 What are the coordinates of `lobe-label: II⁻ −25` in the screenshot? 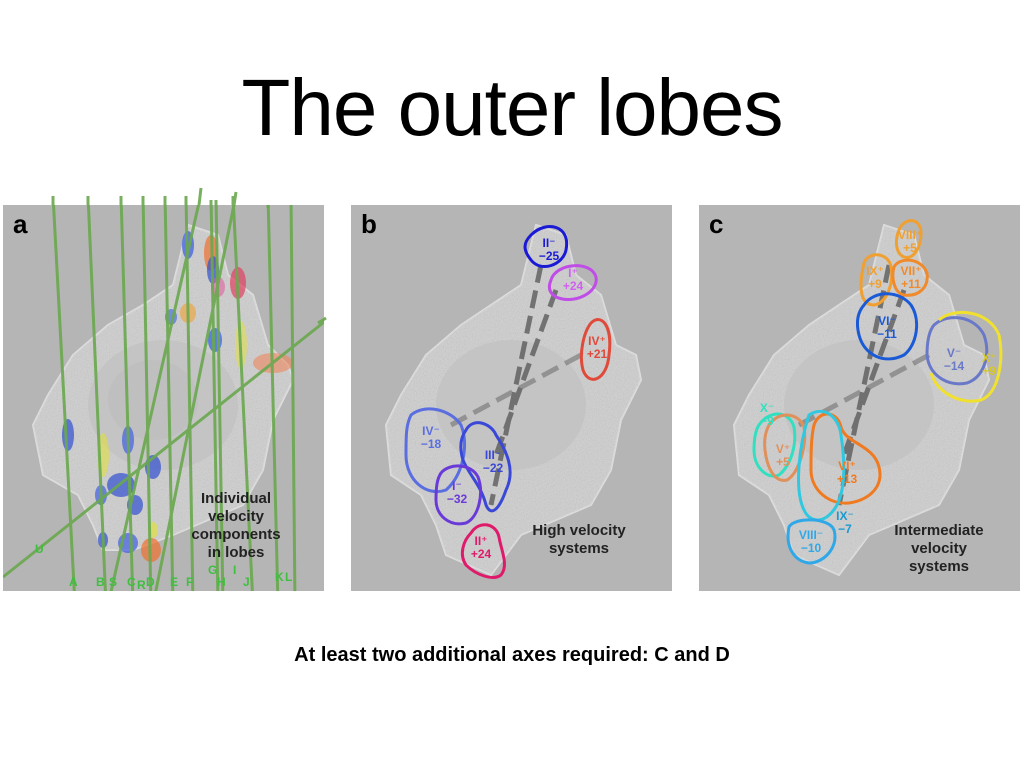 It's located at (549, 250).